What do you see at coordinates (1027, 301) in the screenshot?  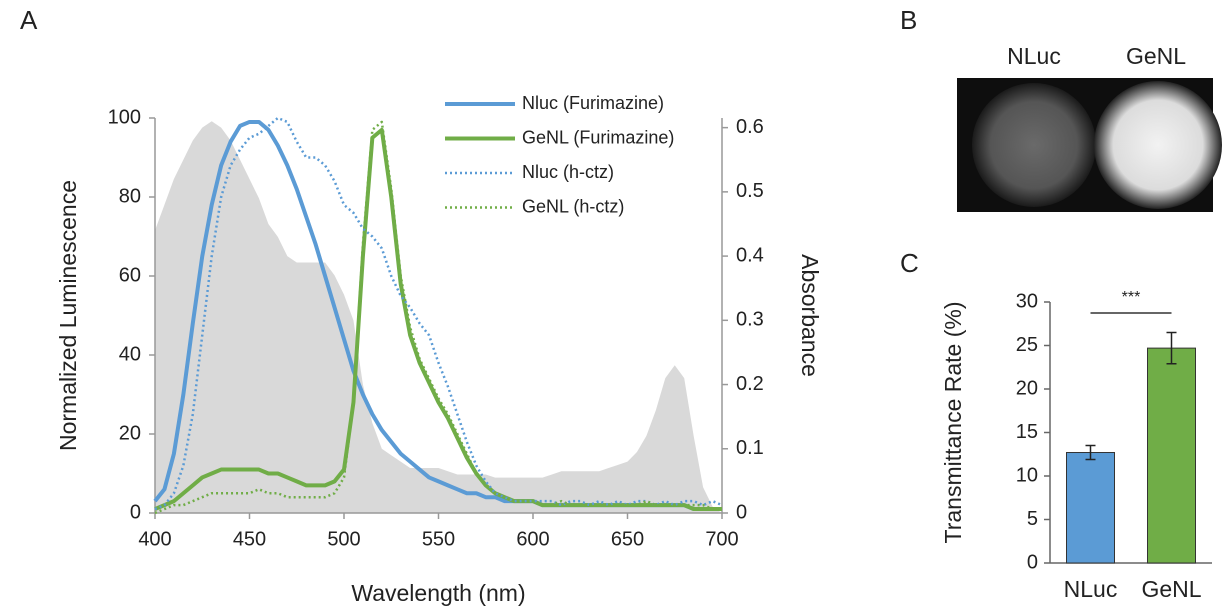 I see `y-tick-label: 30` at bounding box center [1027, 301].